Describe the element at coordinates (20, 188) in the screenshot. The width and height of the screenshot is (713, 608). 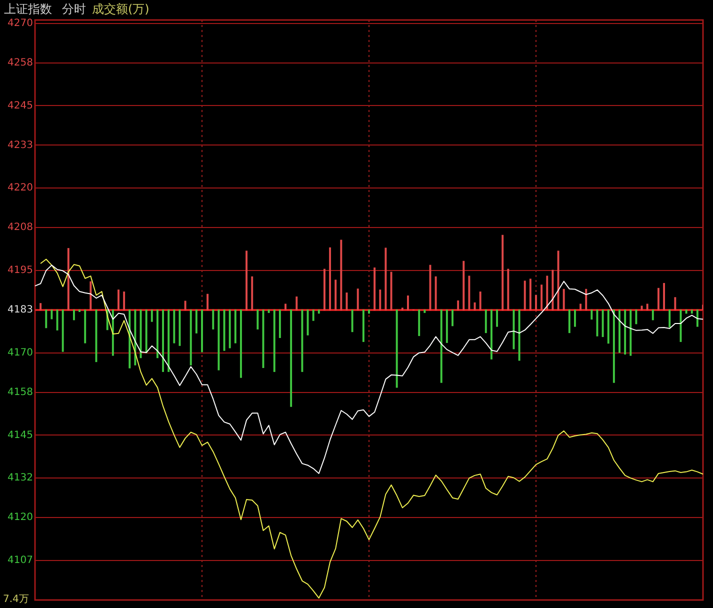
I see `y-tick-label: 4220` at that location.